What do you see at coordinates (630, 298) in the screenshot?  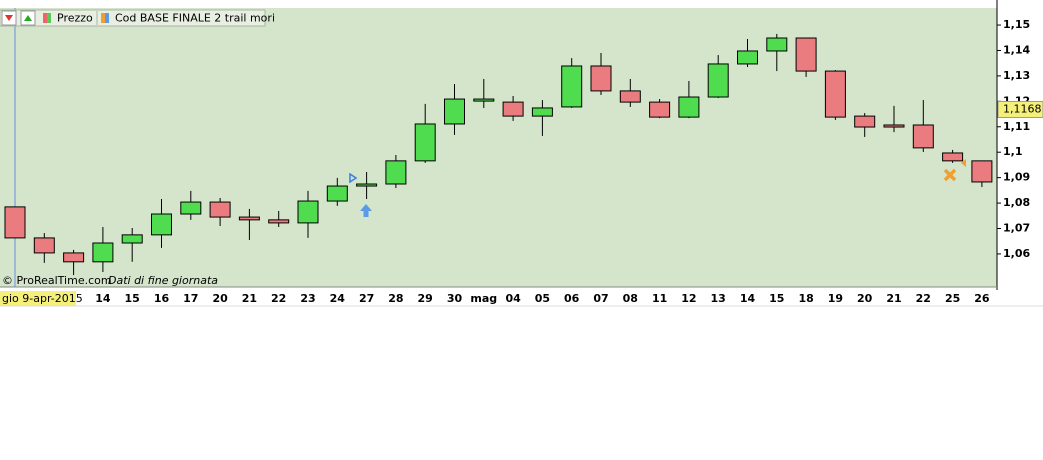 I see `x-tick-label: 08` at bounding box center [630, 298].